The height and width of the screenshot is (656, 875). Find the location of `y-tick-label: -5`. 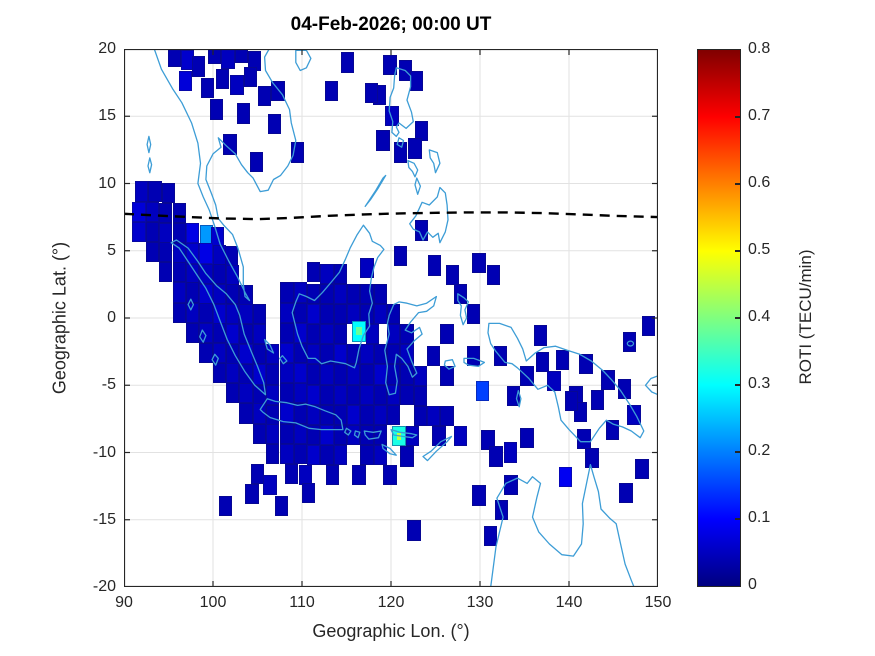

y-tick-label: -5 is located at coordinates (108, 385).